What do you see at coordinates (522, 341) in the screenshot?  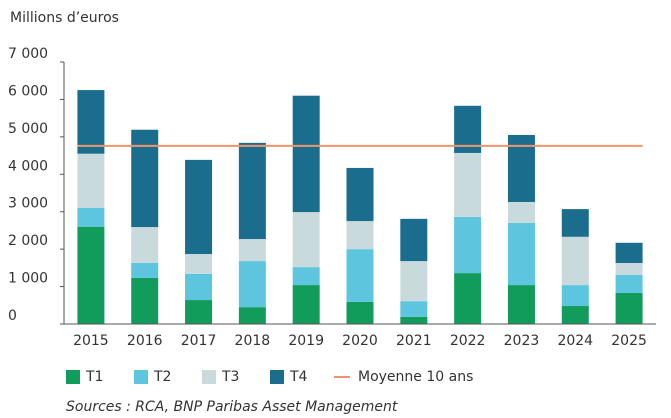 I see `x-tick-label: 2023` at bounding box center [522, 341].